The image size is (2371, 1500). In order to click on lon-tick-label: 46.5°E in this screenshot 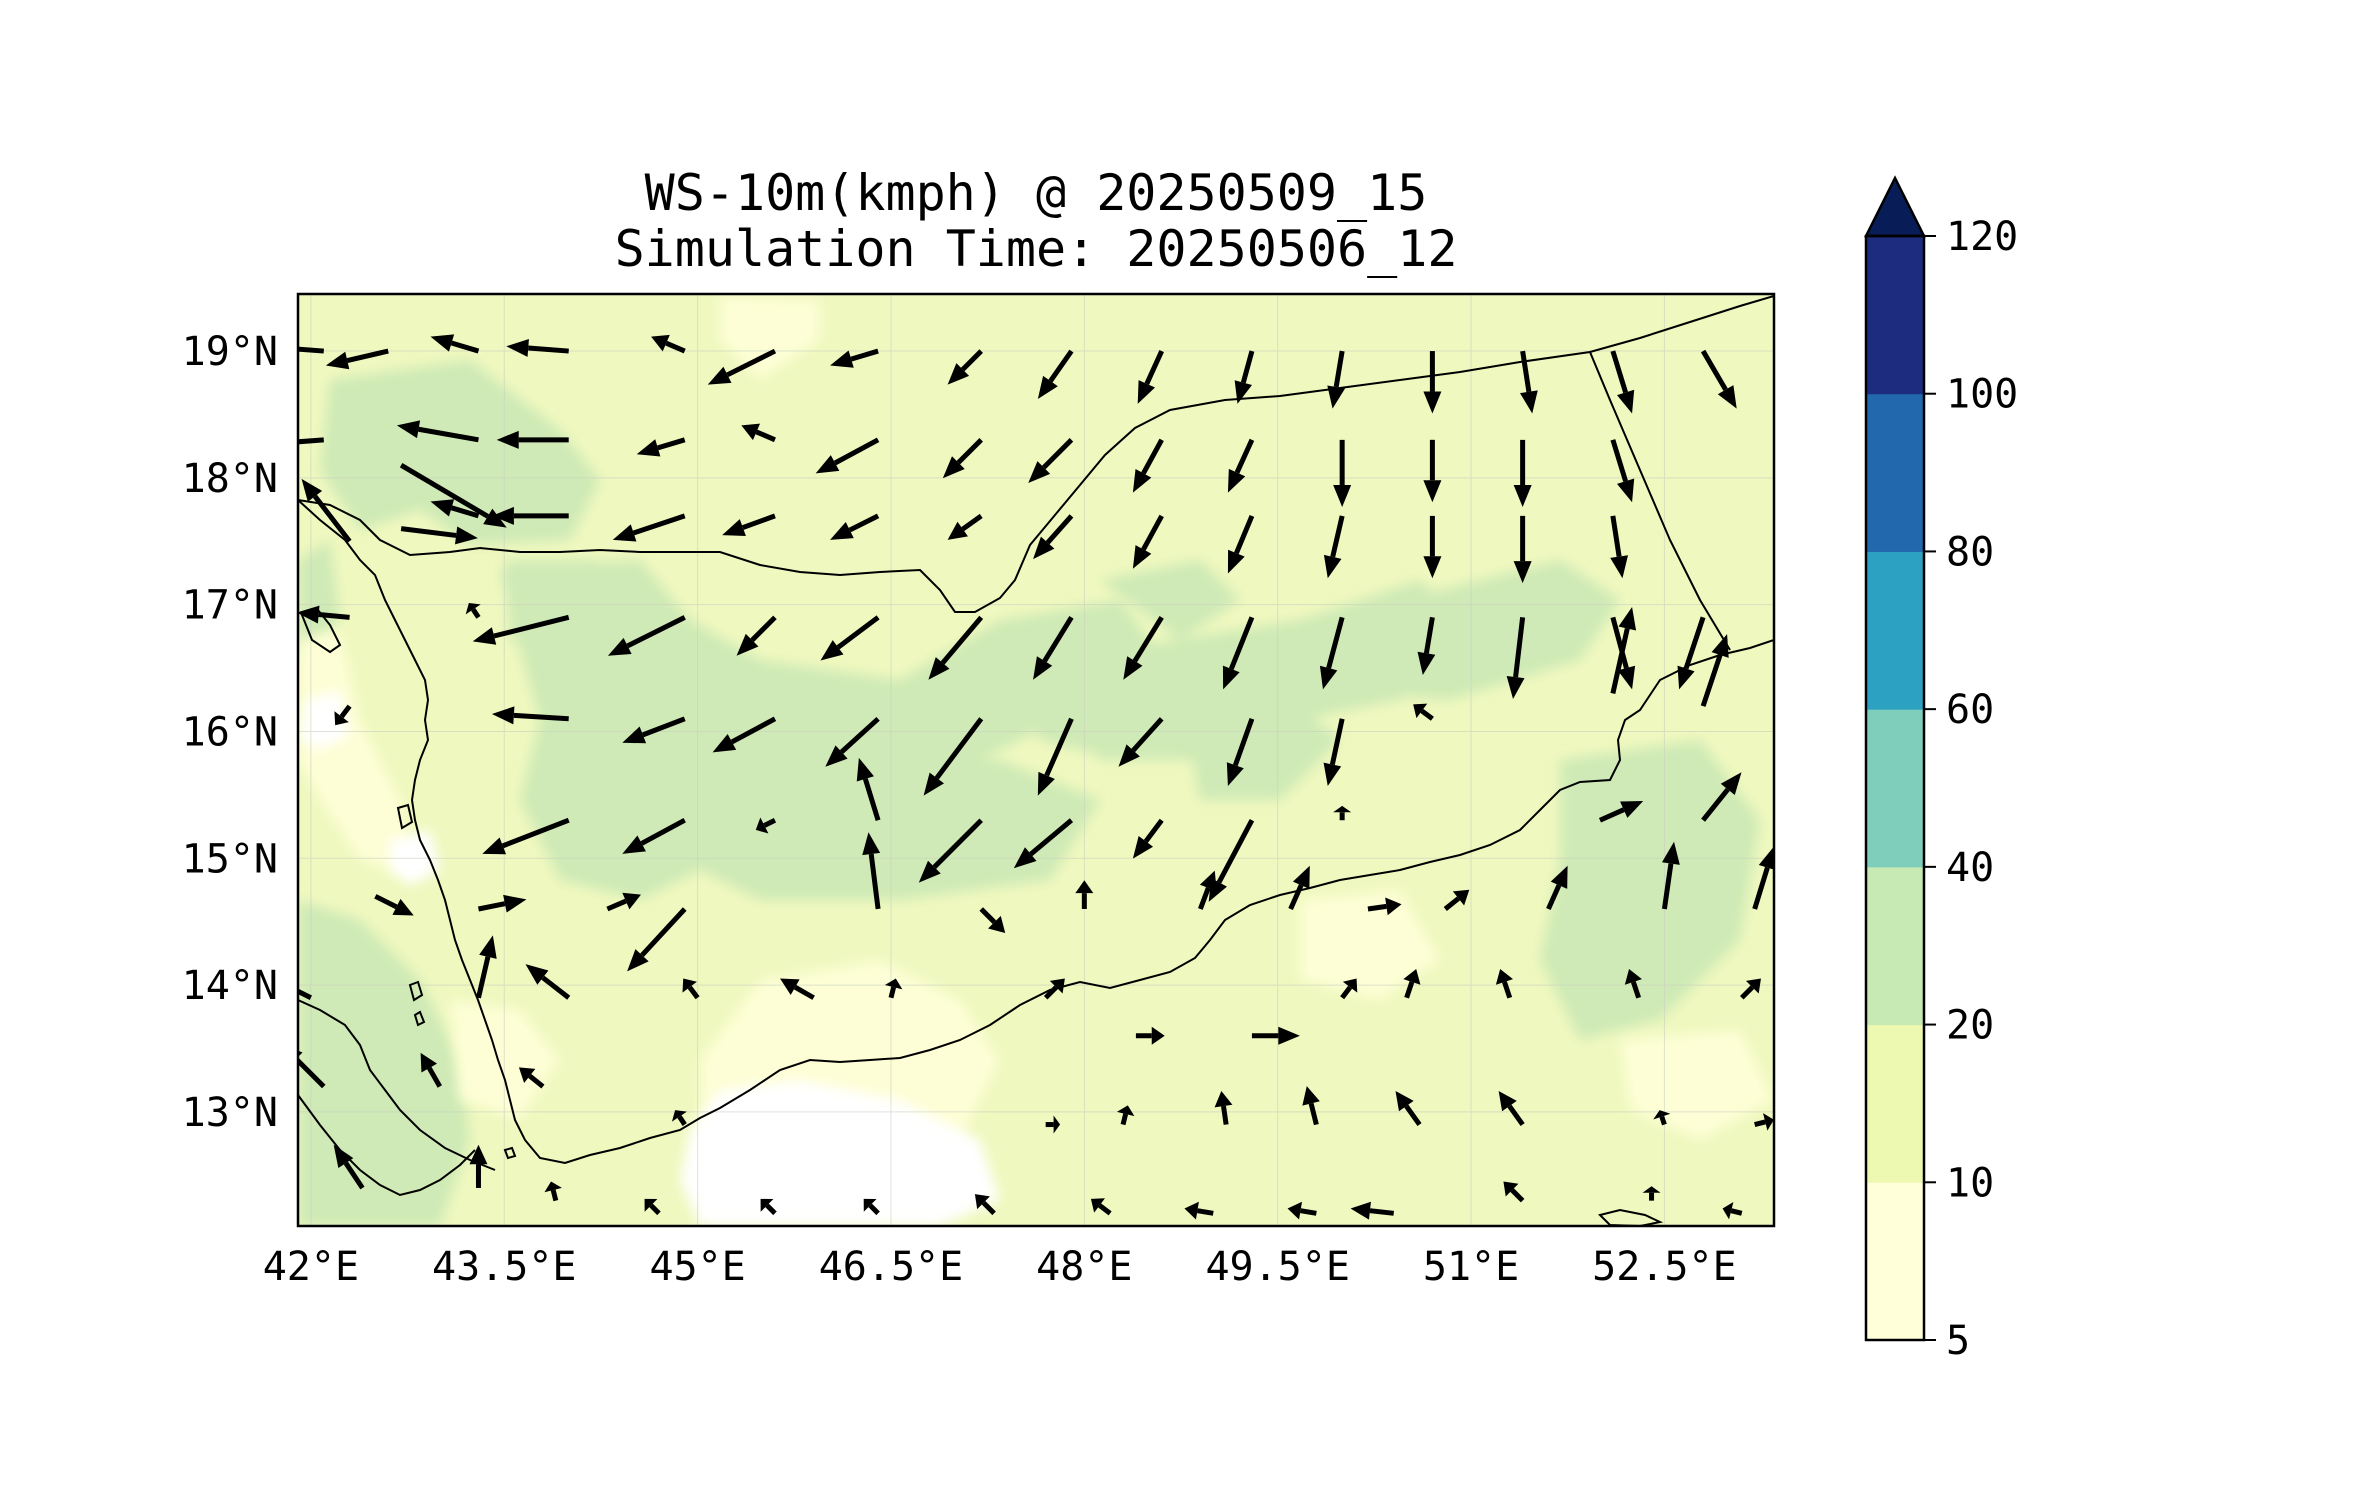, I will do `click(891, 1267)`.